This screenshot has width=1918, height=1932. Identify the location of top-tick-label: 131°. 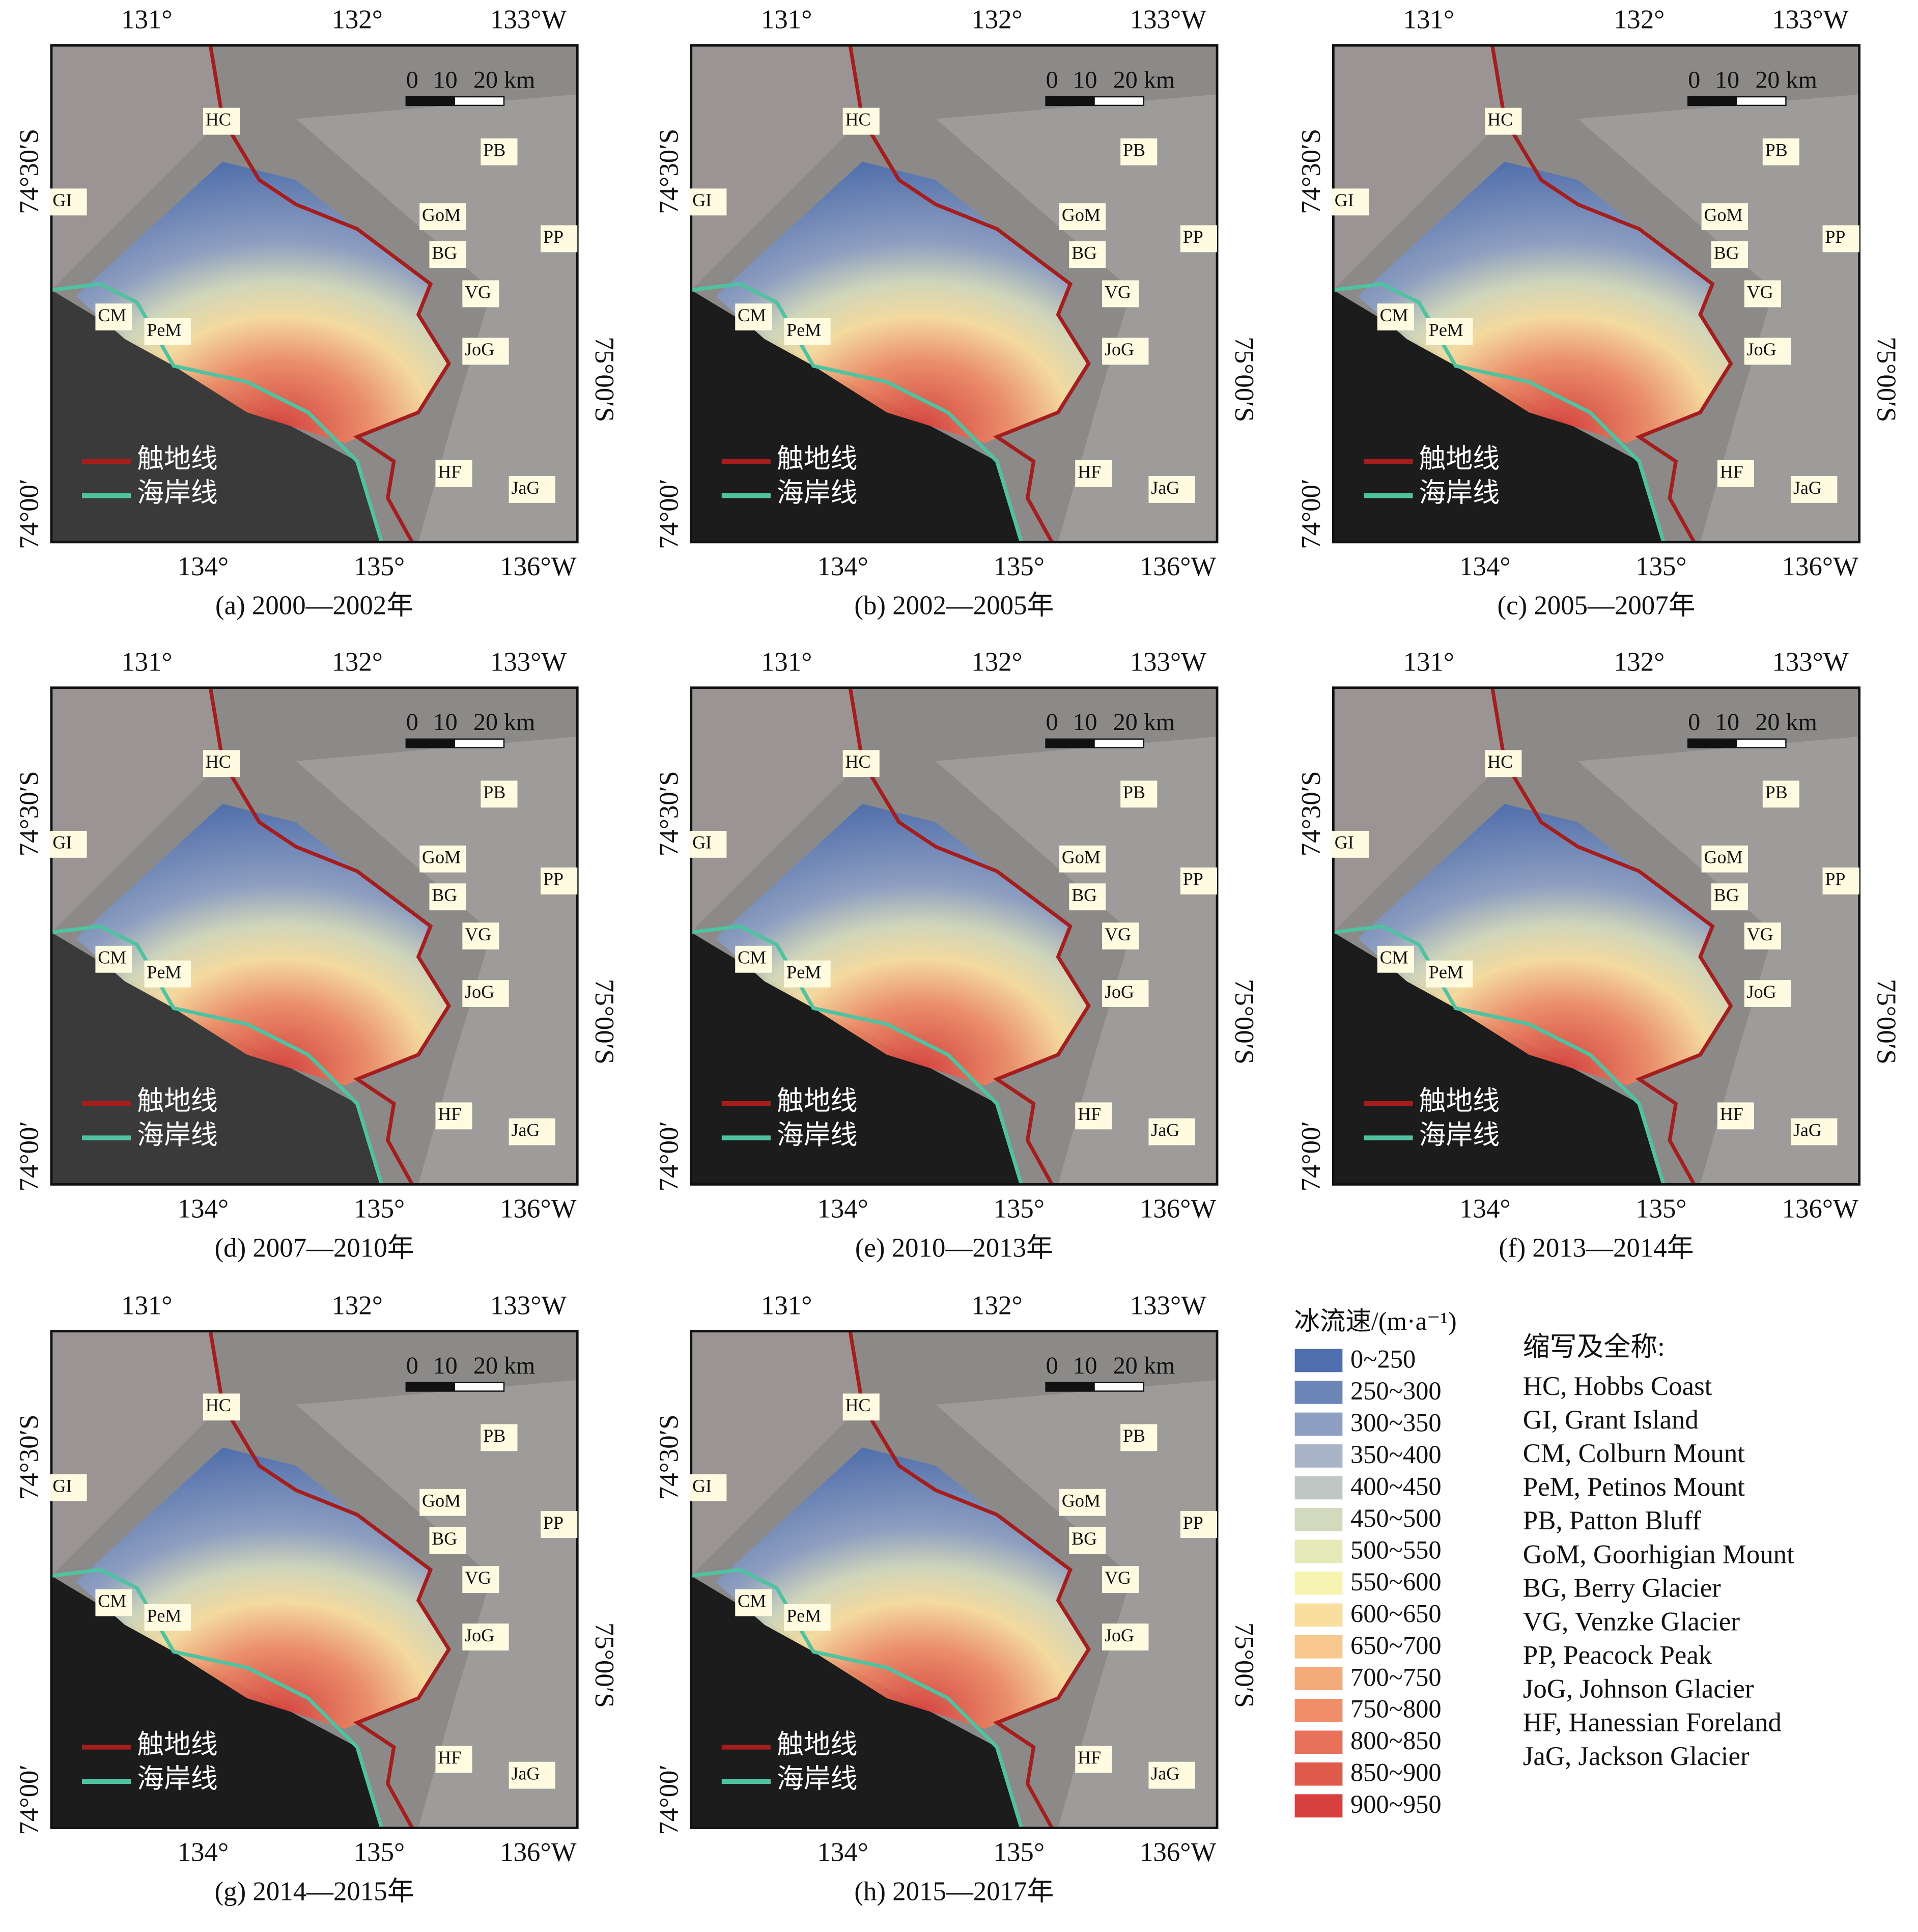
(147, 20).